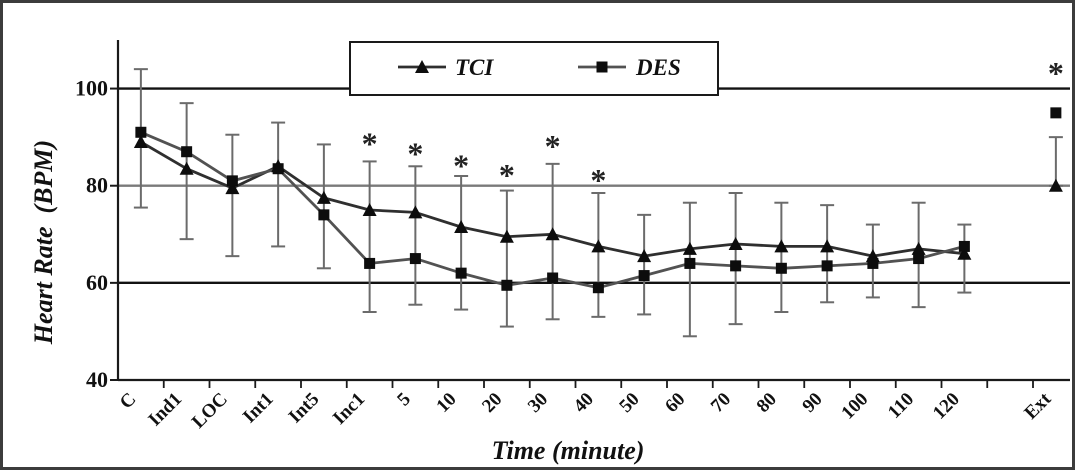 The height and width of the screenshot is (470, 1075). I want to click on legend-triangle-marker, so click(422, 66).